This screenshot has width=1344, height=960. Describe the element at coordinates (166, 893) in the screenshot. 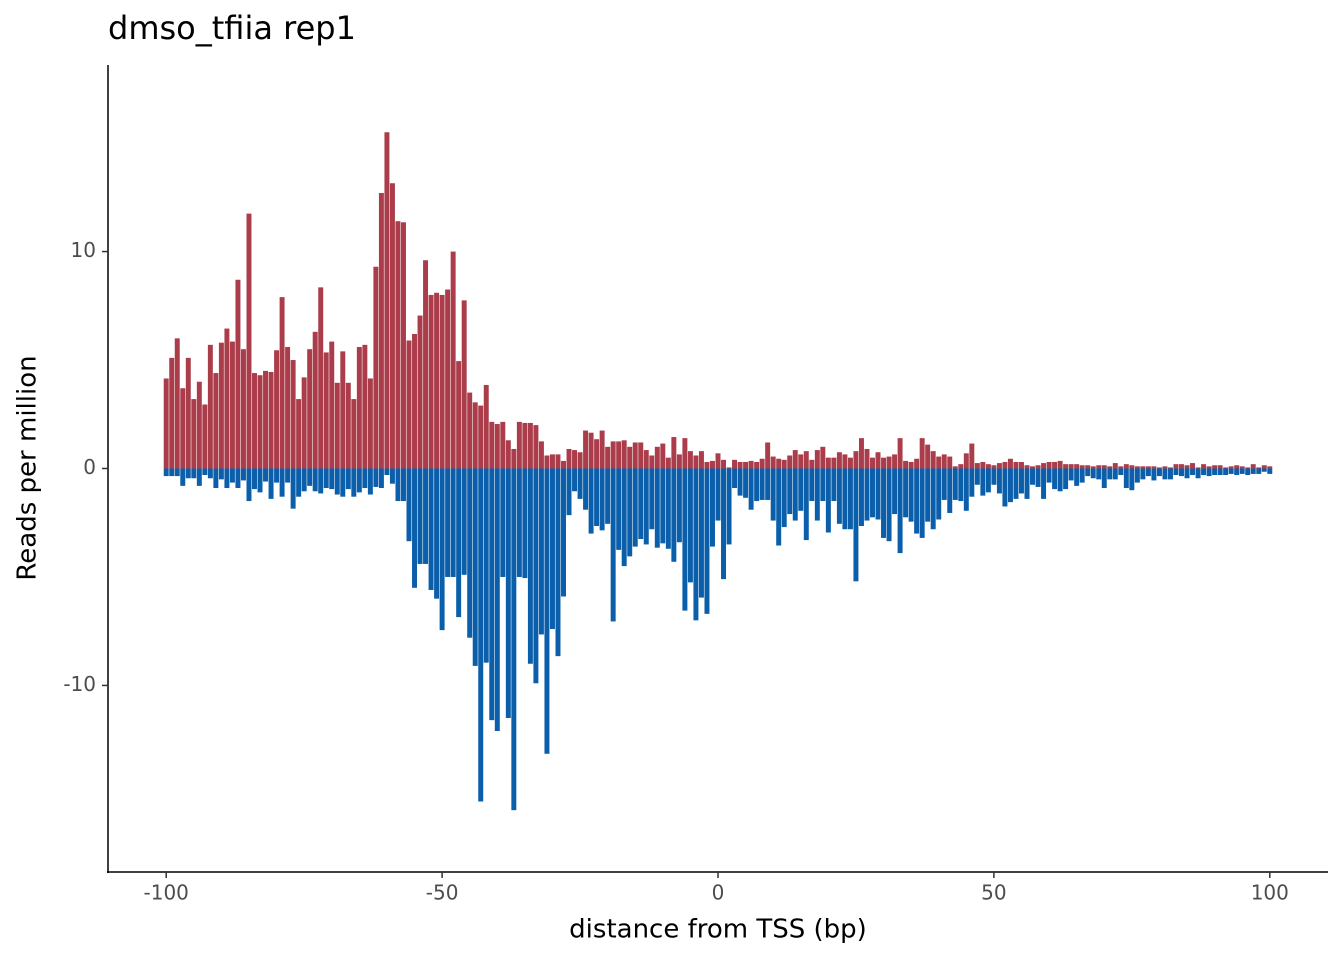

I see `x-tick-label: -100` at that location.